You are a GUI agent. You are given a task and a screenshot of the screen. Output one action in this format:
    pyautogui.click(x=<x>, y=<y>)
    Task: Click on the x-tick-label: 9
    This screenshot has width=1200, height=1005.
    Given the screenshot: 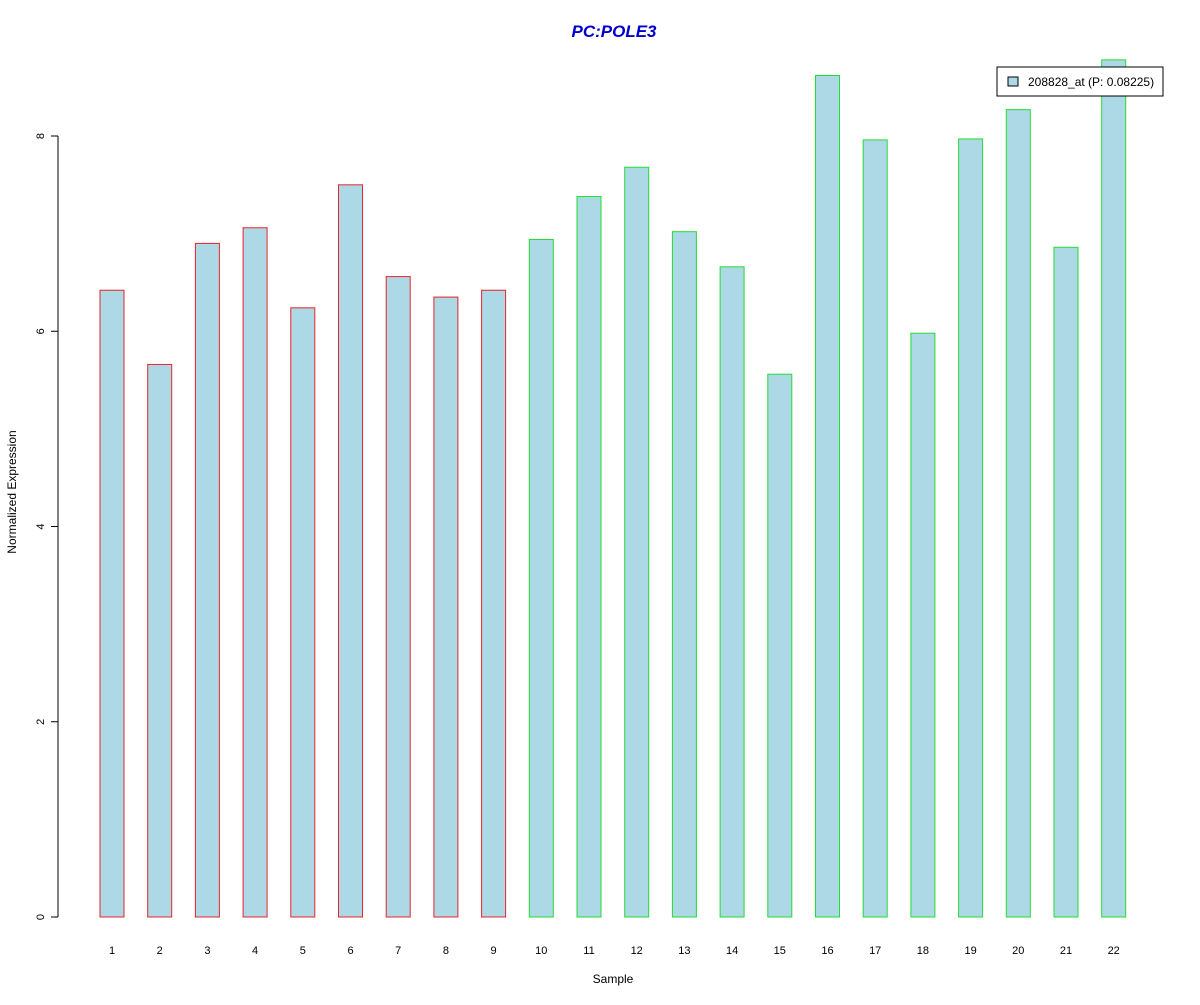 What is the action you would take?
    pyautogui.click(x=494, y=951)
    